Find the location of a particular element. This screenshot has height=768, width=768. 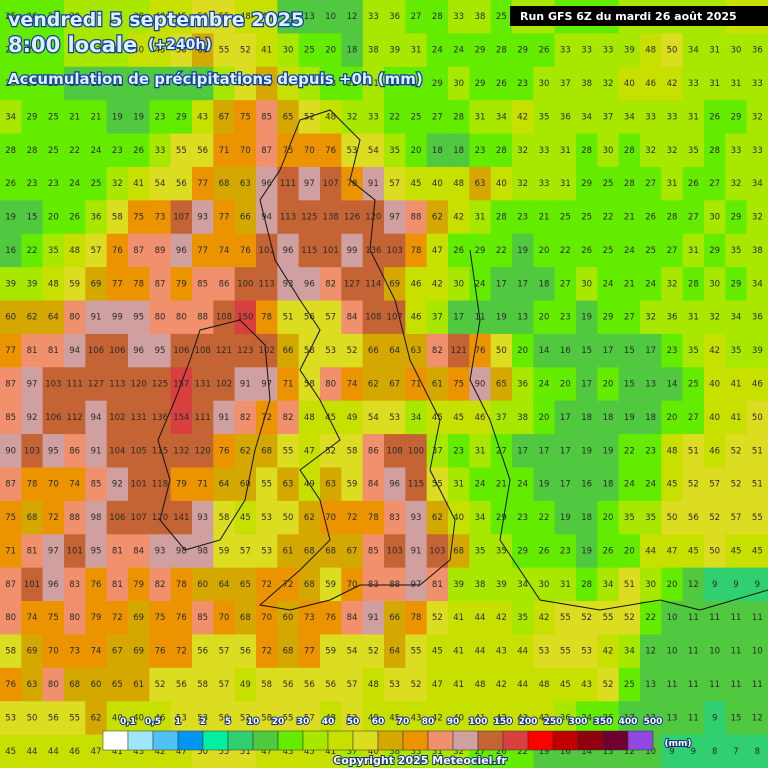

cell-value: 25 is located at coordinates (565, 218).